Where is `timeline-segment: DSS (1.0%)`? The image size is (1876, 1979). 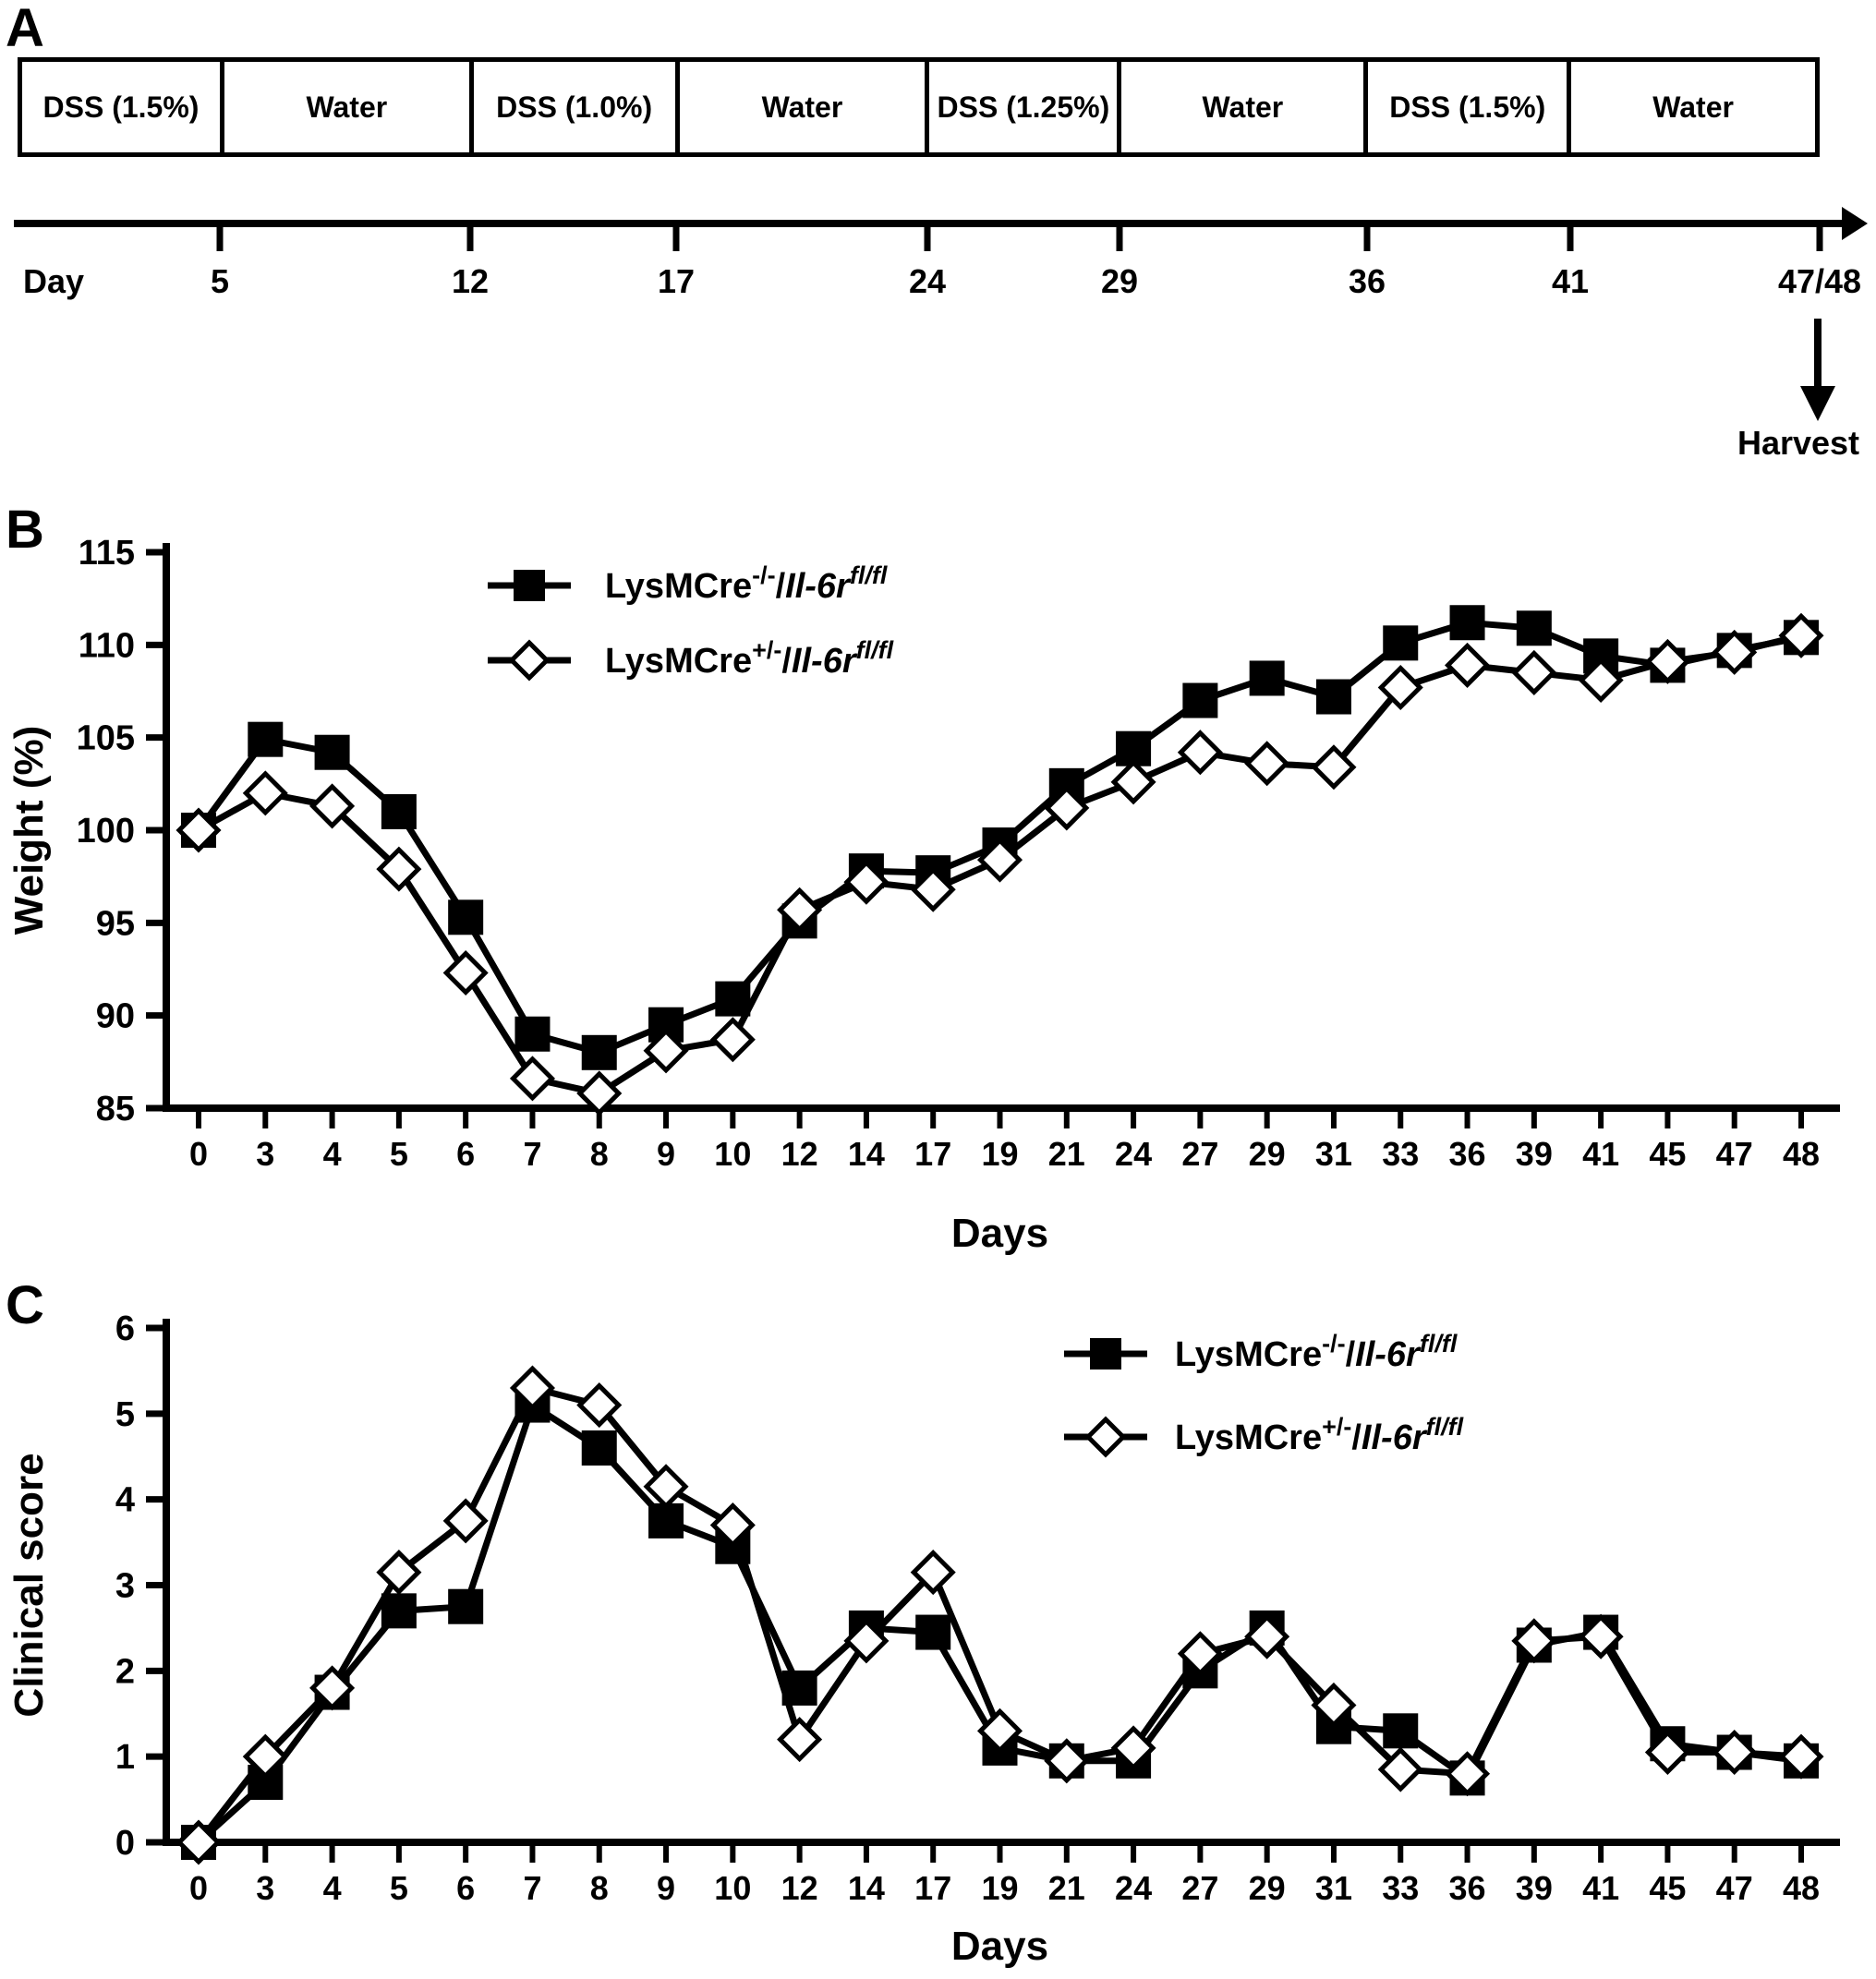
timeline-segment: DSS (1.0%) is located at coordinates (577, 107).